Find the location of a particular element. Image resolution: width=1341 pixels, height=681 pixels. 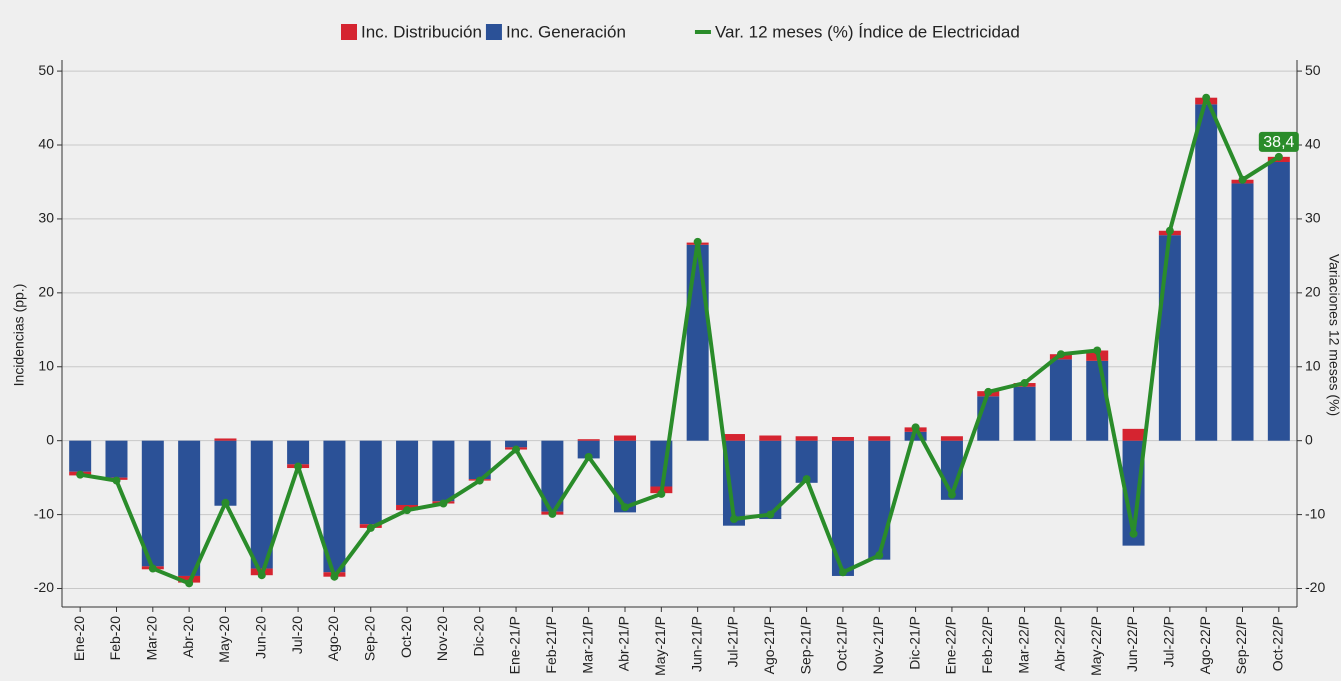

x-tick-label: Dic-21/P is located at coordinates (914, 643).